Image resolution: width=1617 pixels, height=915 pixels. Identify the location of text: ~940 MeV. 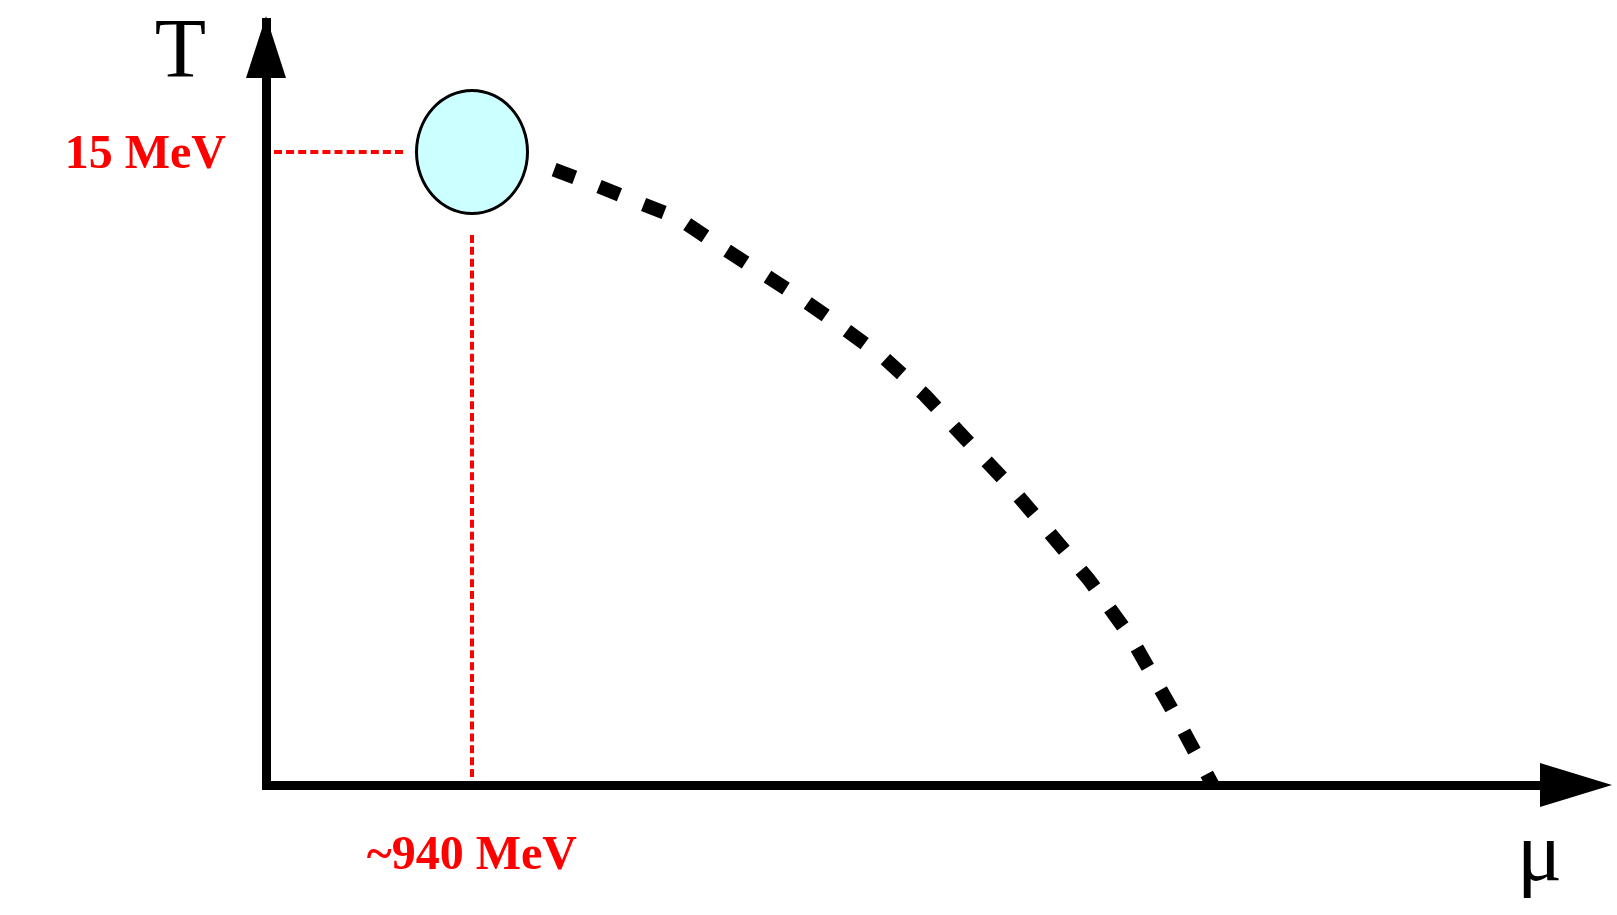
(471, 852).